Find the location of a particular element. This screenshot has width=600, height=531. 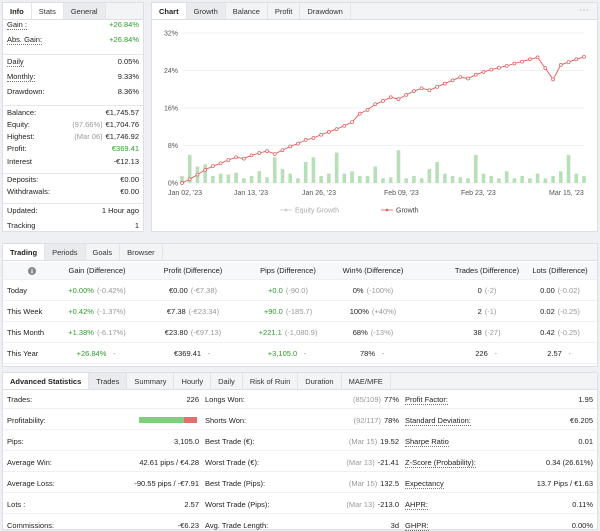

tab-periods: Periods is located at coordinates (65, 252).